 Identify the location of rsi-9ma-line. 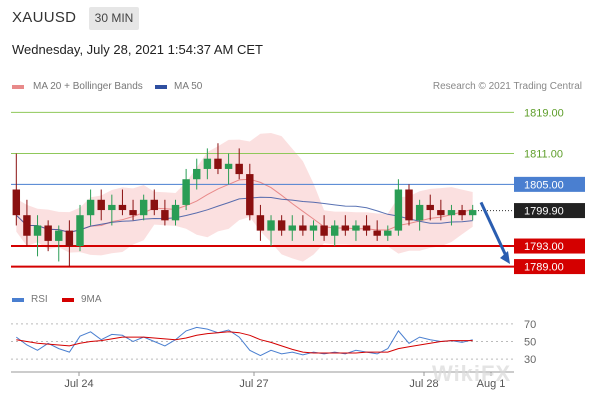
(244, 342).